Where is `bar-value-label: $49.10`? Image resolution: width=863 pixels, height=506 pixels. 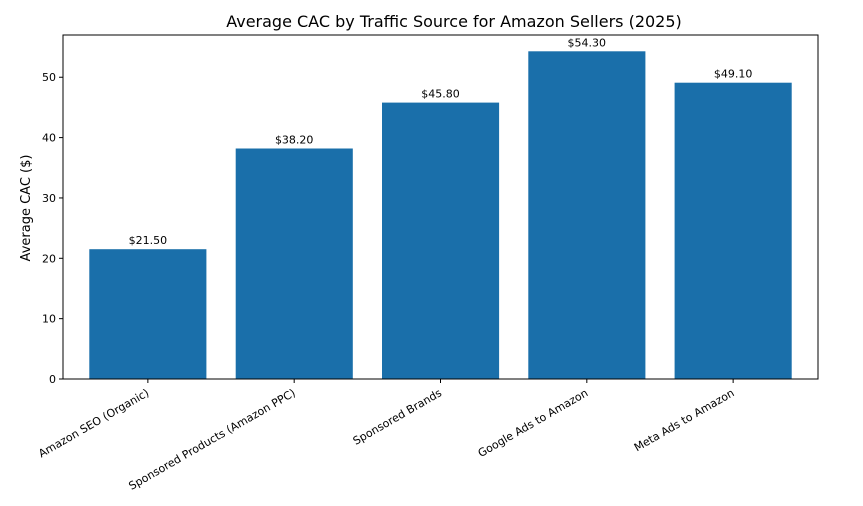
bar-value-label: $49.10 is located at coordinates (733, 74).